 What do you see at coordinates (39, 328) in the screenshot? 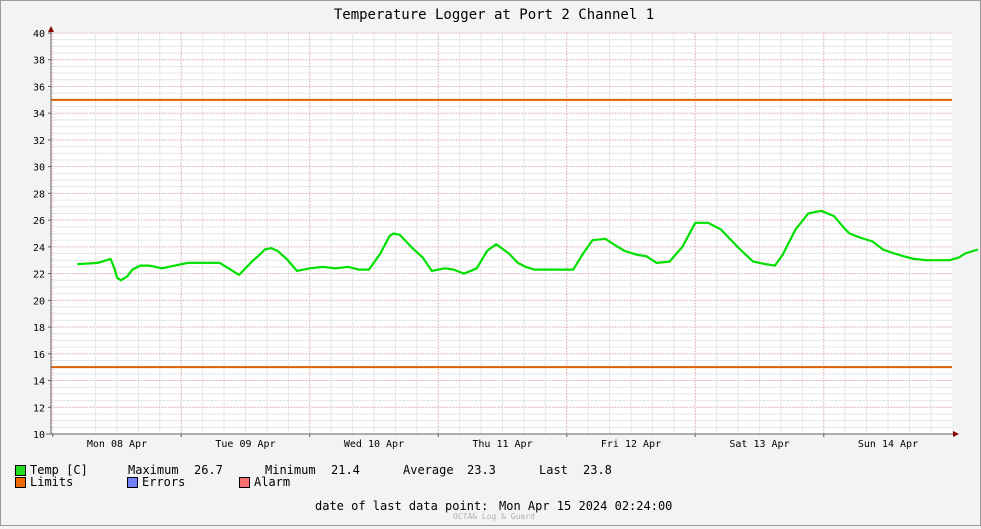
I see `y-tick-label: 18` at bounding box center [39, 328].